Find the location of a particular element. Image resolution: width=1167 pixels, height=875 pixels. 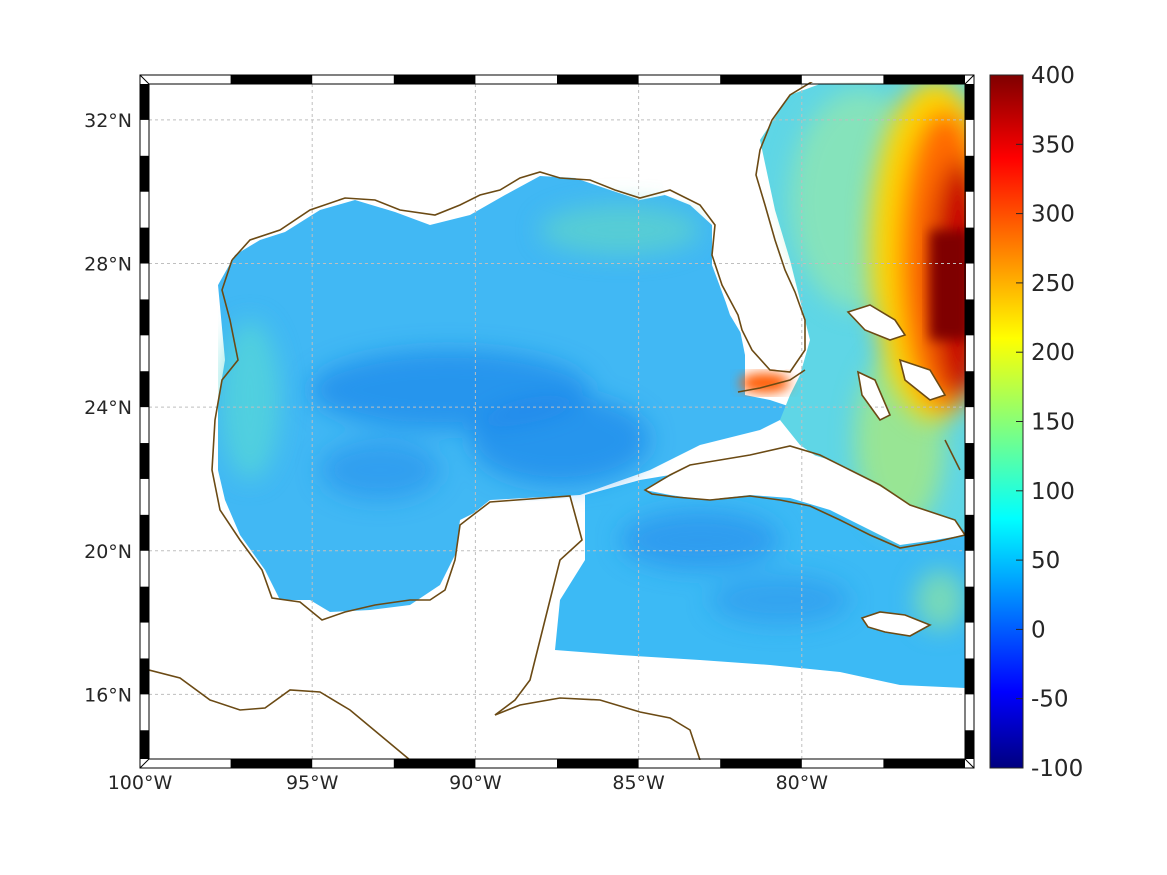

central-america-coast is located at coordinates (280, 714).